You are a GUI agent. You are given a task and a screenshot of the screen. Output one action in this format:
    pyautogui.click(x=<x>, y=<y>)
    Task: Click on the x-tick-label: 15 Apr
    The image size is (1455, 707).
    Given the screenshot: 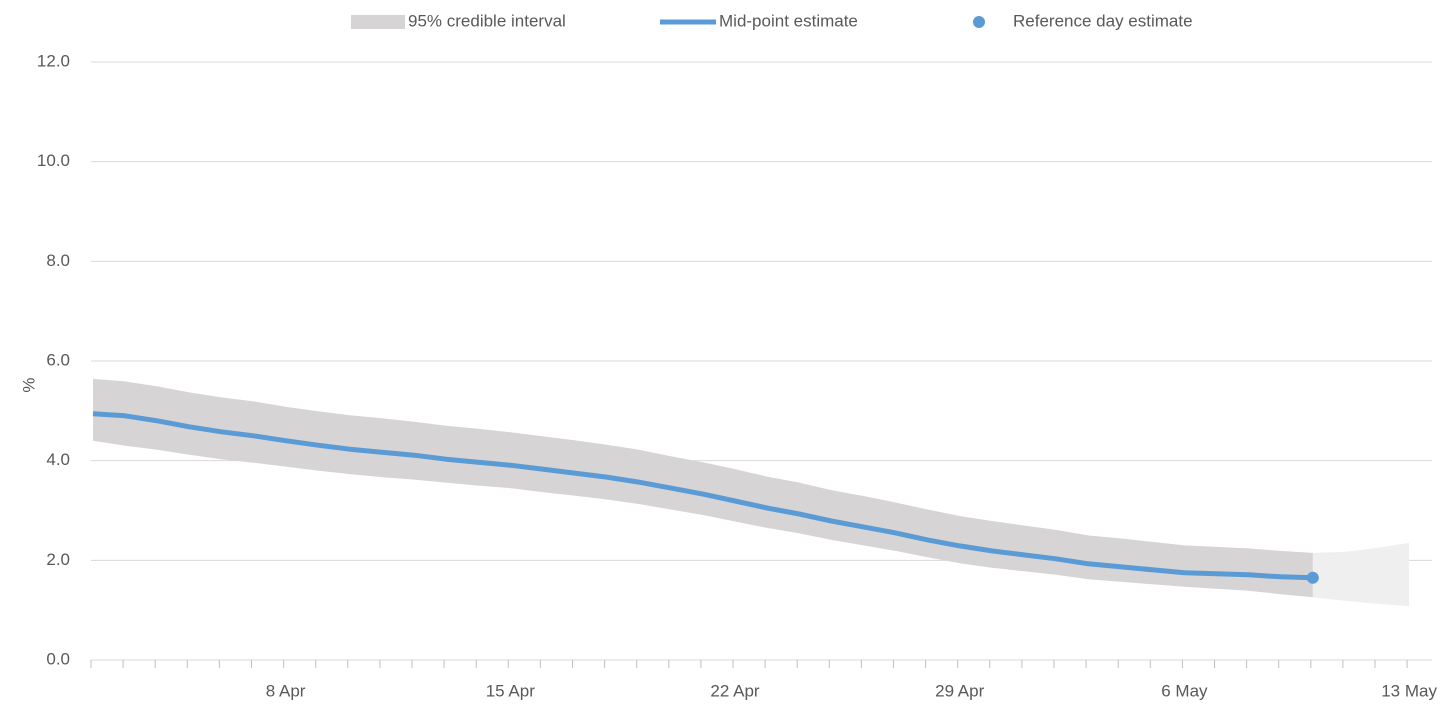 What is the action you would take?
    pyautogui.click(x=510, y=690)
    